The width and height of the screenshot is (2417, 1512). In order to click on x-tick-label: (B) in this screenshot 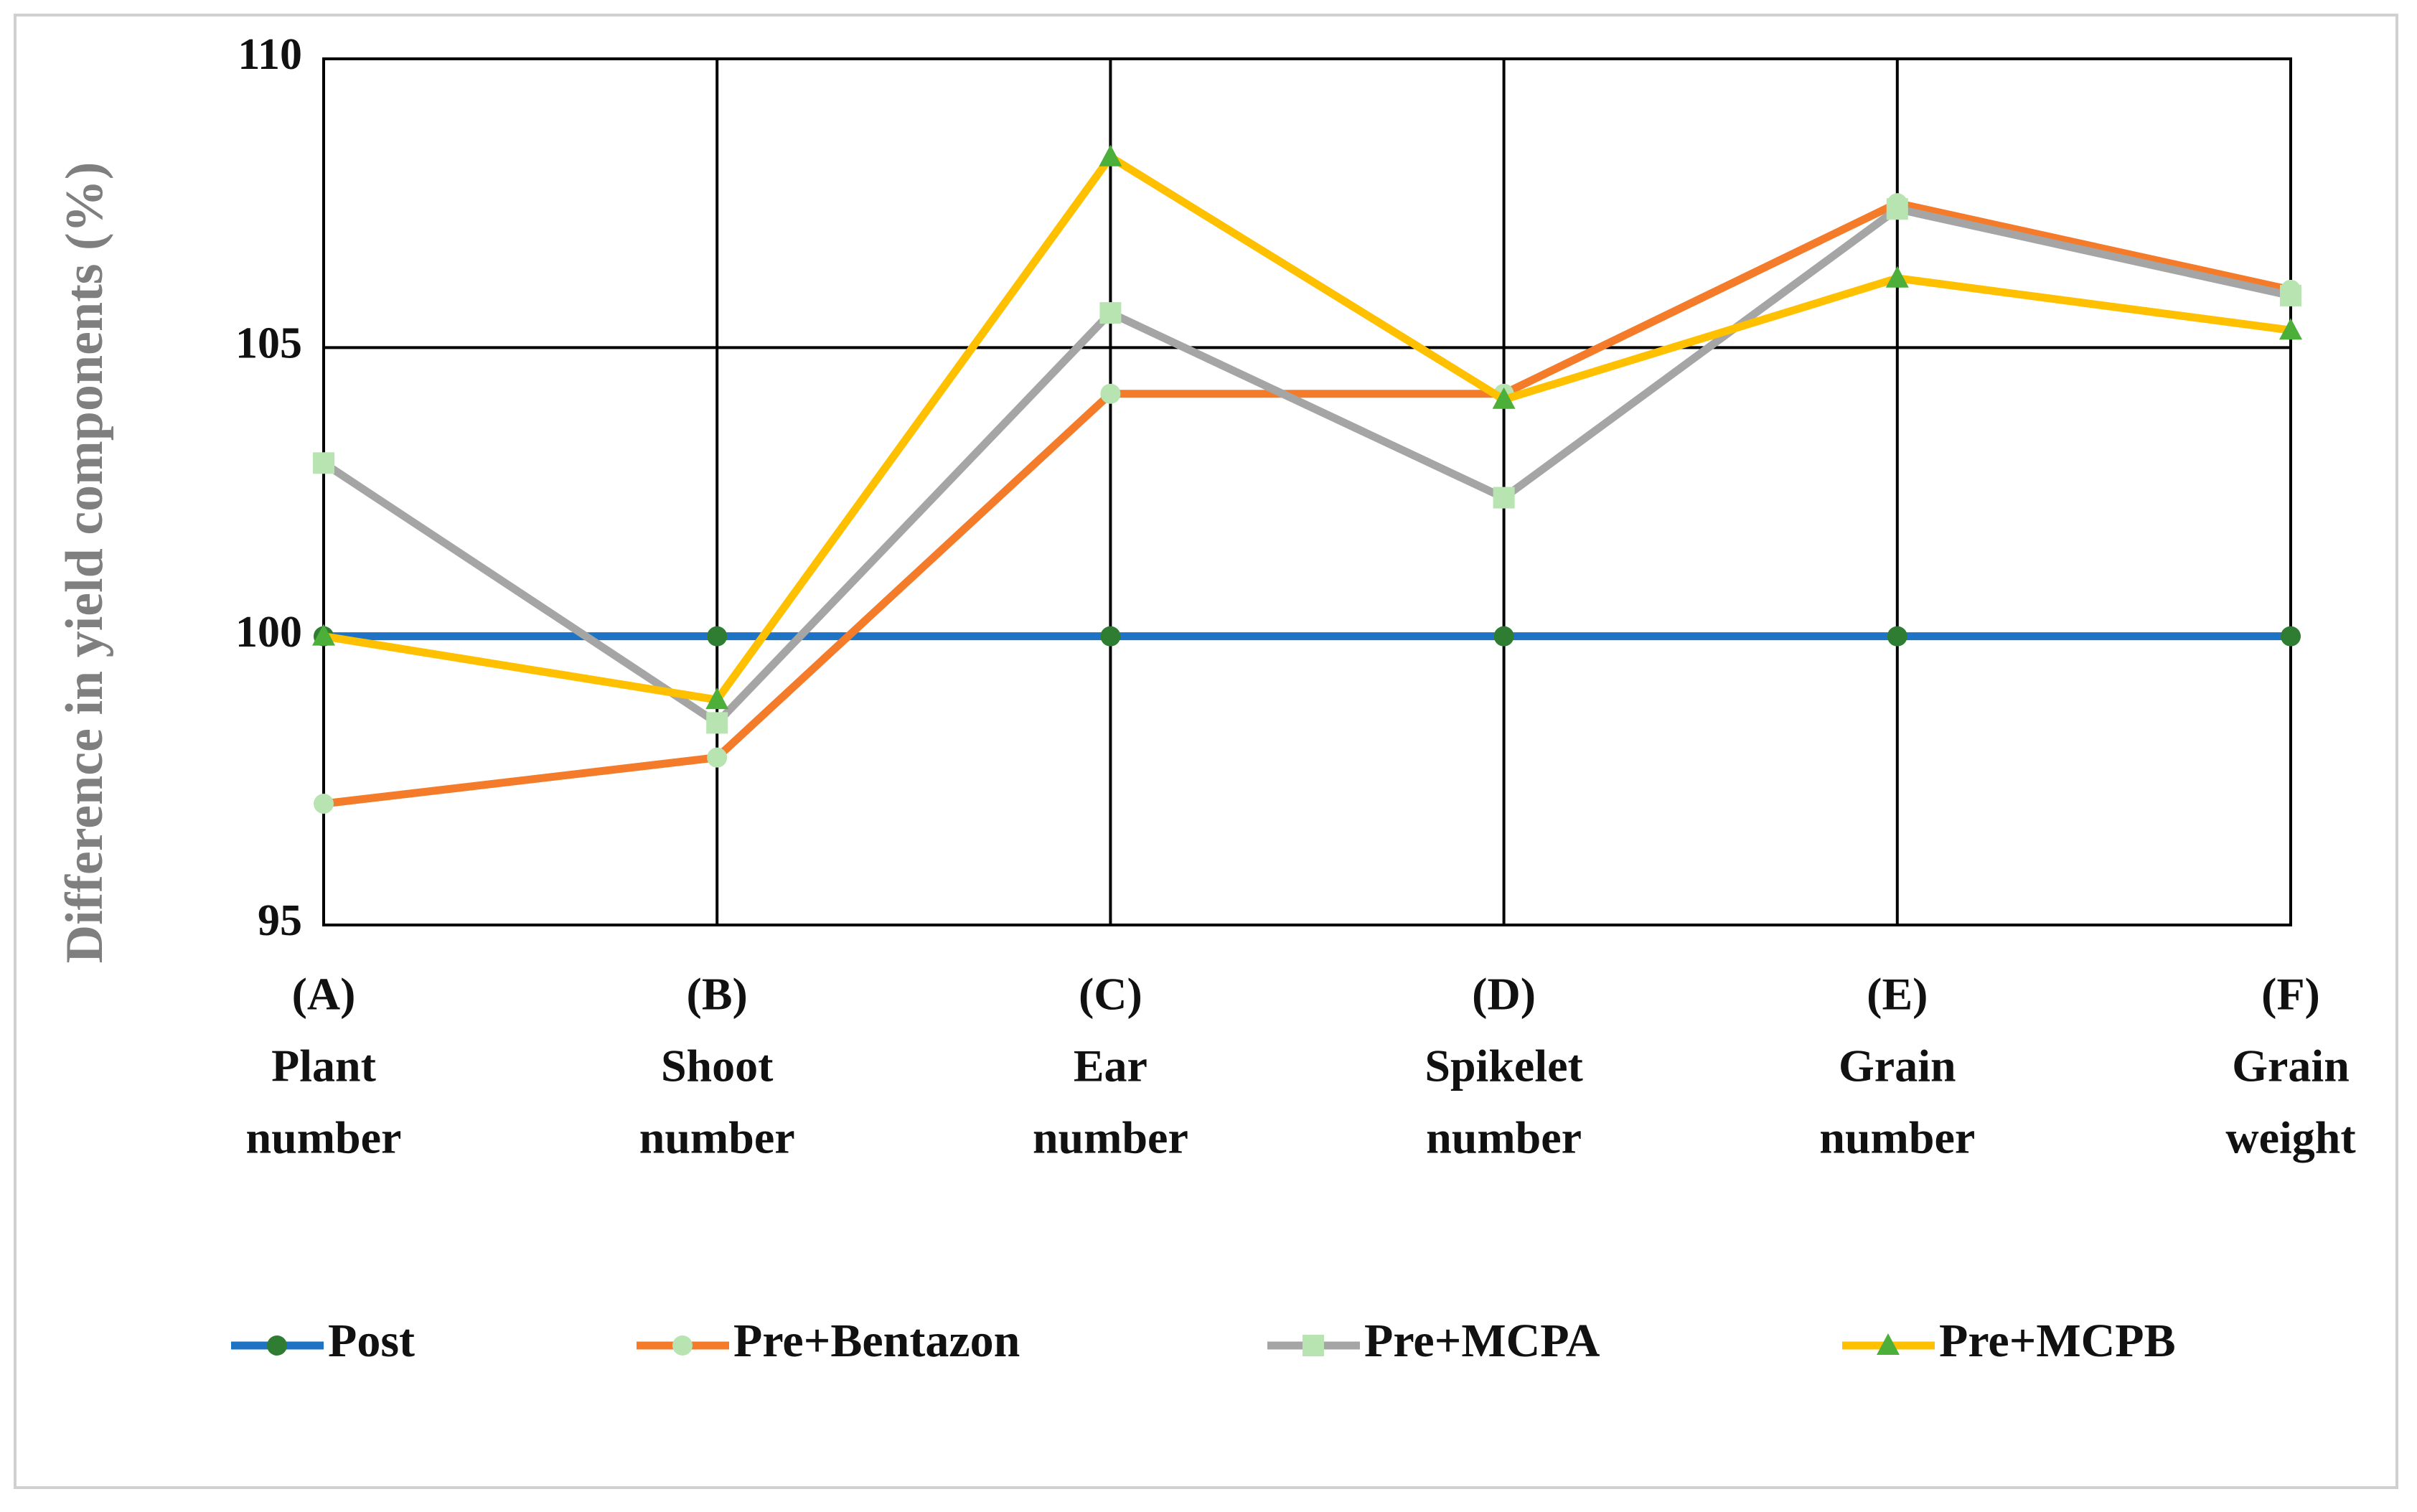, I will do `click(717, 995)`.